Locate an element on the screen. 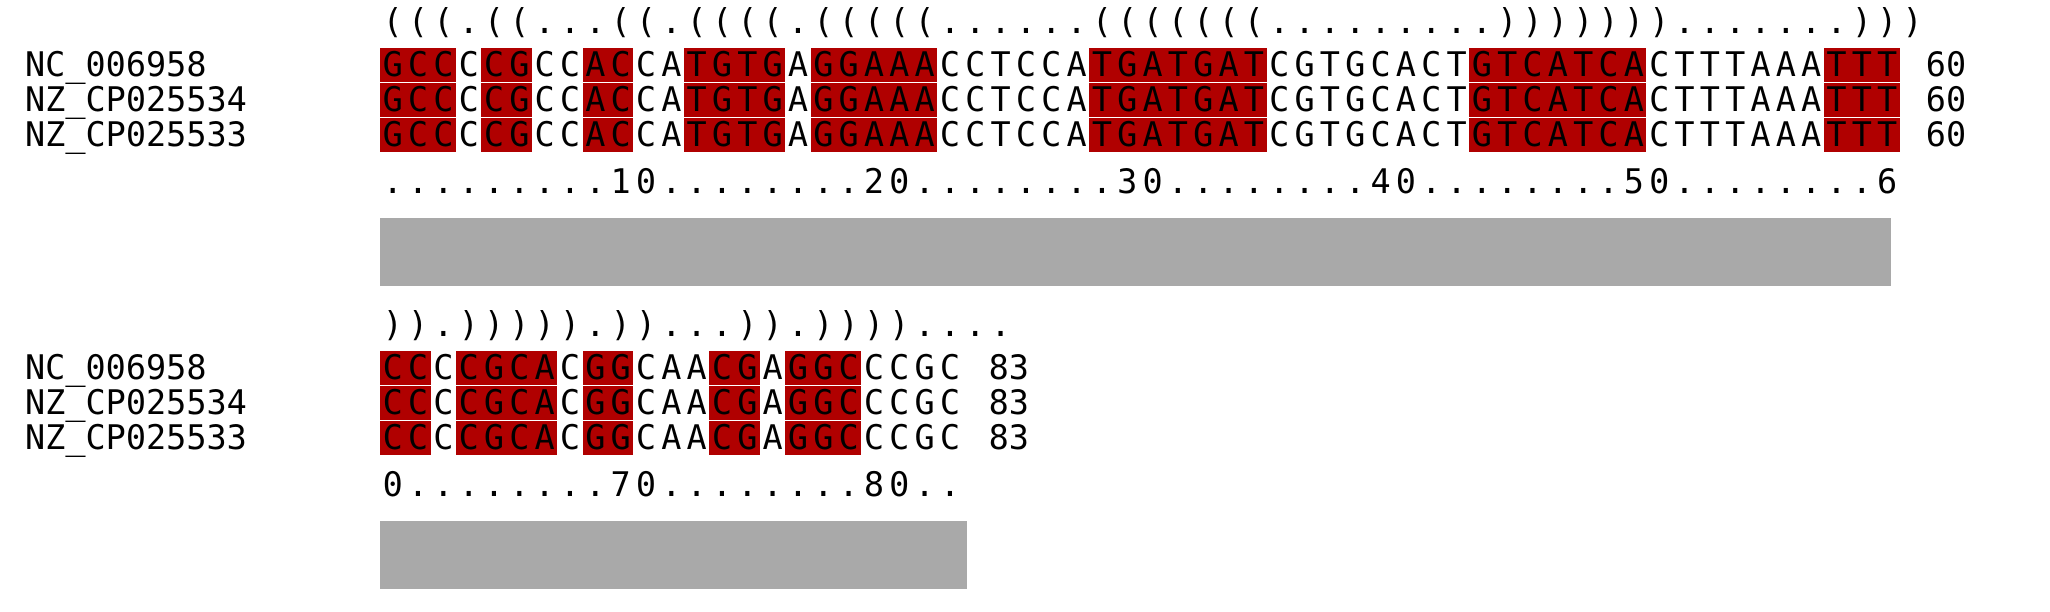  sequence-name: NZ_CP025534 is located at coordinates (136, 99).